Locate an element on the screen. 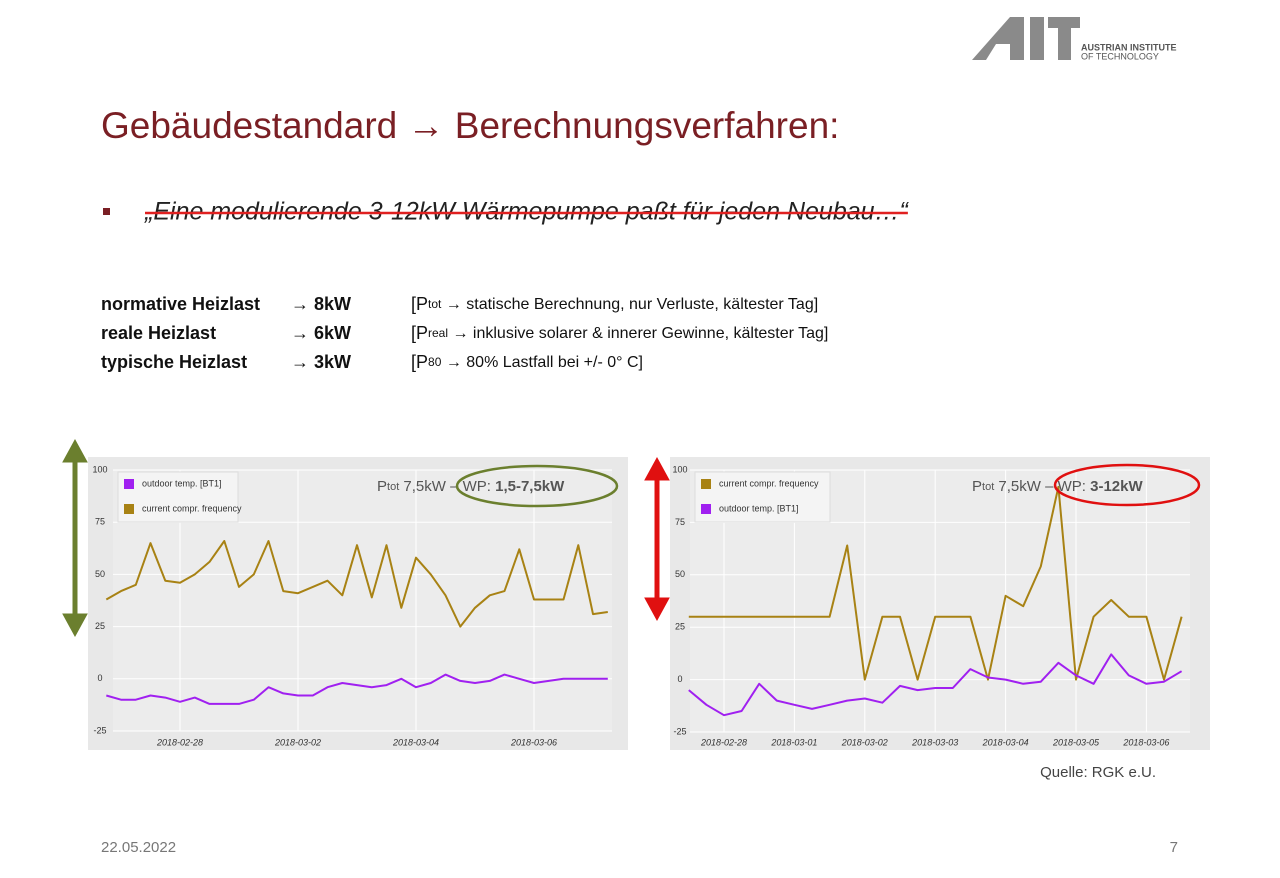 This screenshot has height=878, width=1280. row-note: [P80 → 80% Lastfall bei +/- 0° C] is located at coordinates (527, 362).